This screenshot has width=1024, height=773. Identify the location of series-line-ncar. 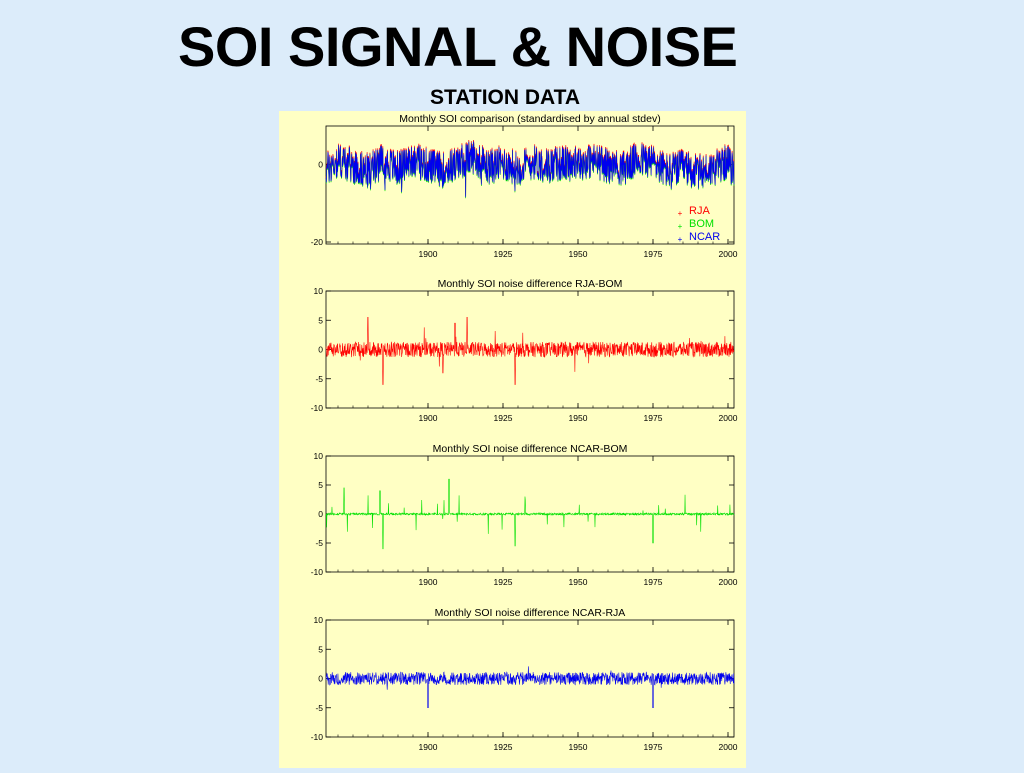
(530, 169).